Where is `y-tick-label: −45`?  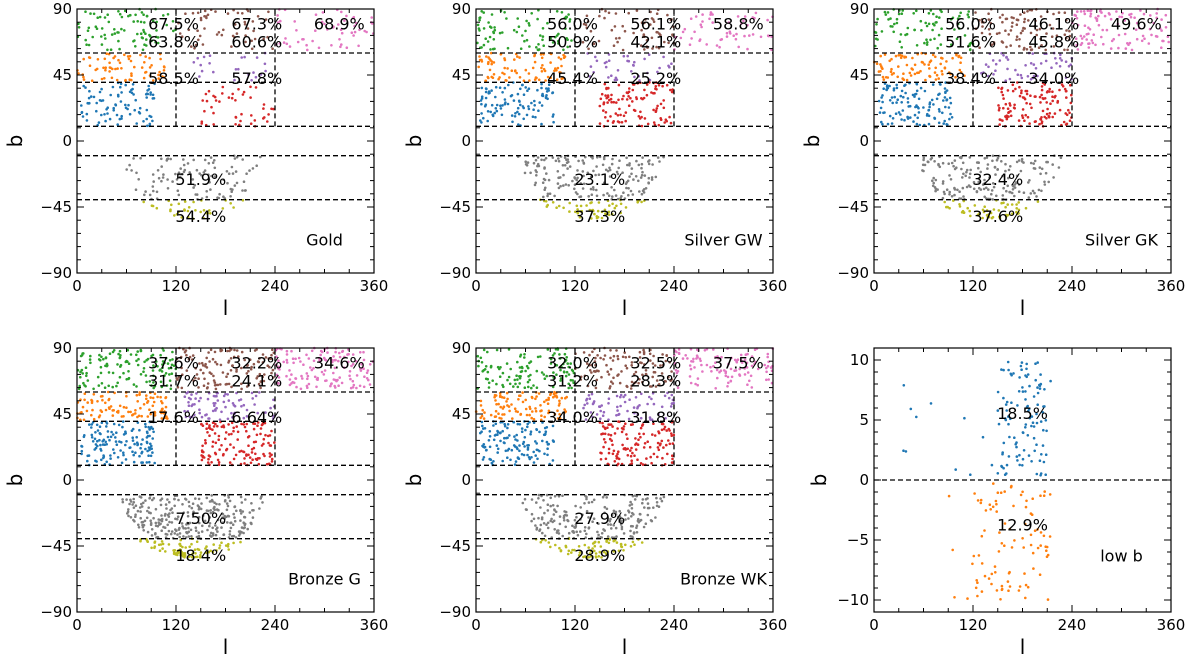
y-tick-label: −45 is located at coordinates (56, 207).